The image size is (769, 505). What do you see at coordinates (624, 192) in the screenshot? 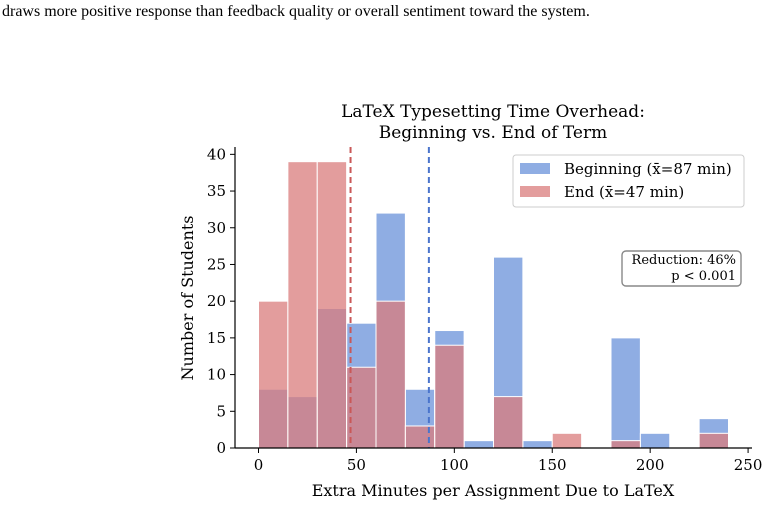
I see `legend-label-end: End (x̄=47 min)` at bounding box center [624, 192].